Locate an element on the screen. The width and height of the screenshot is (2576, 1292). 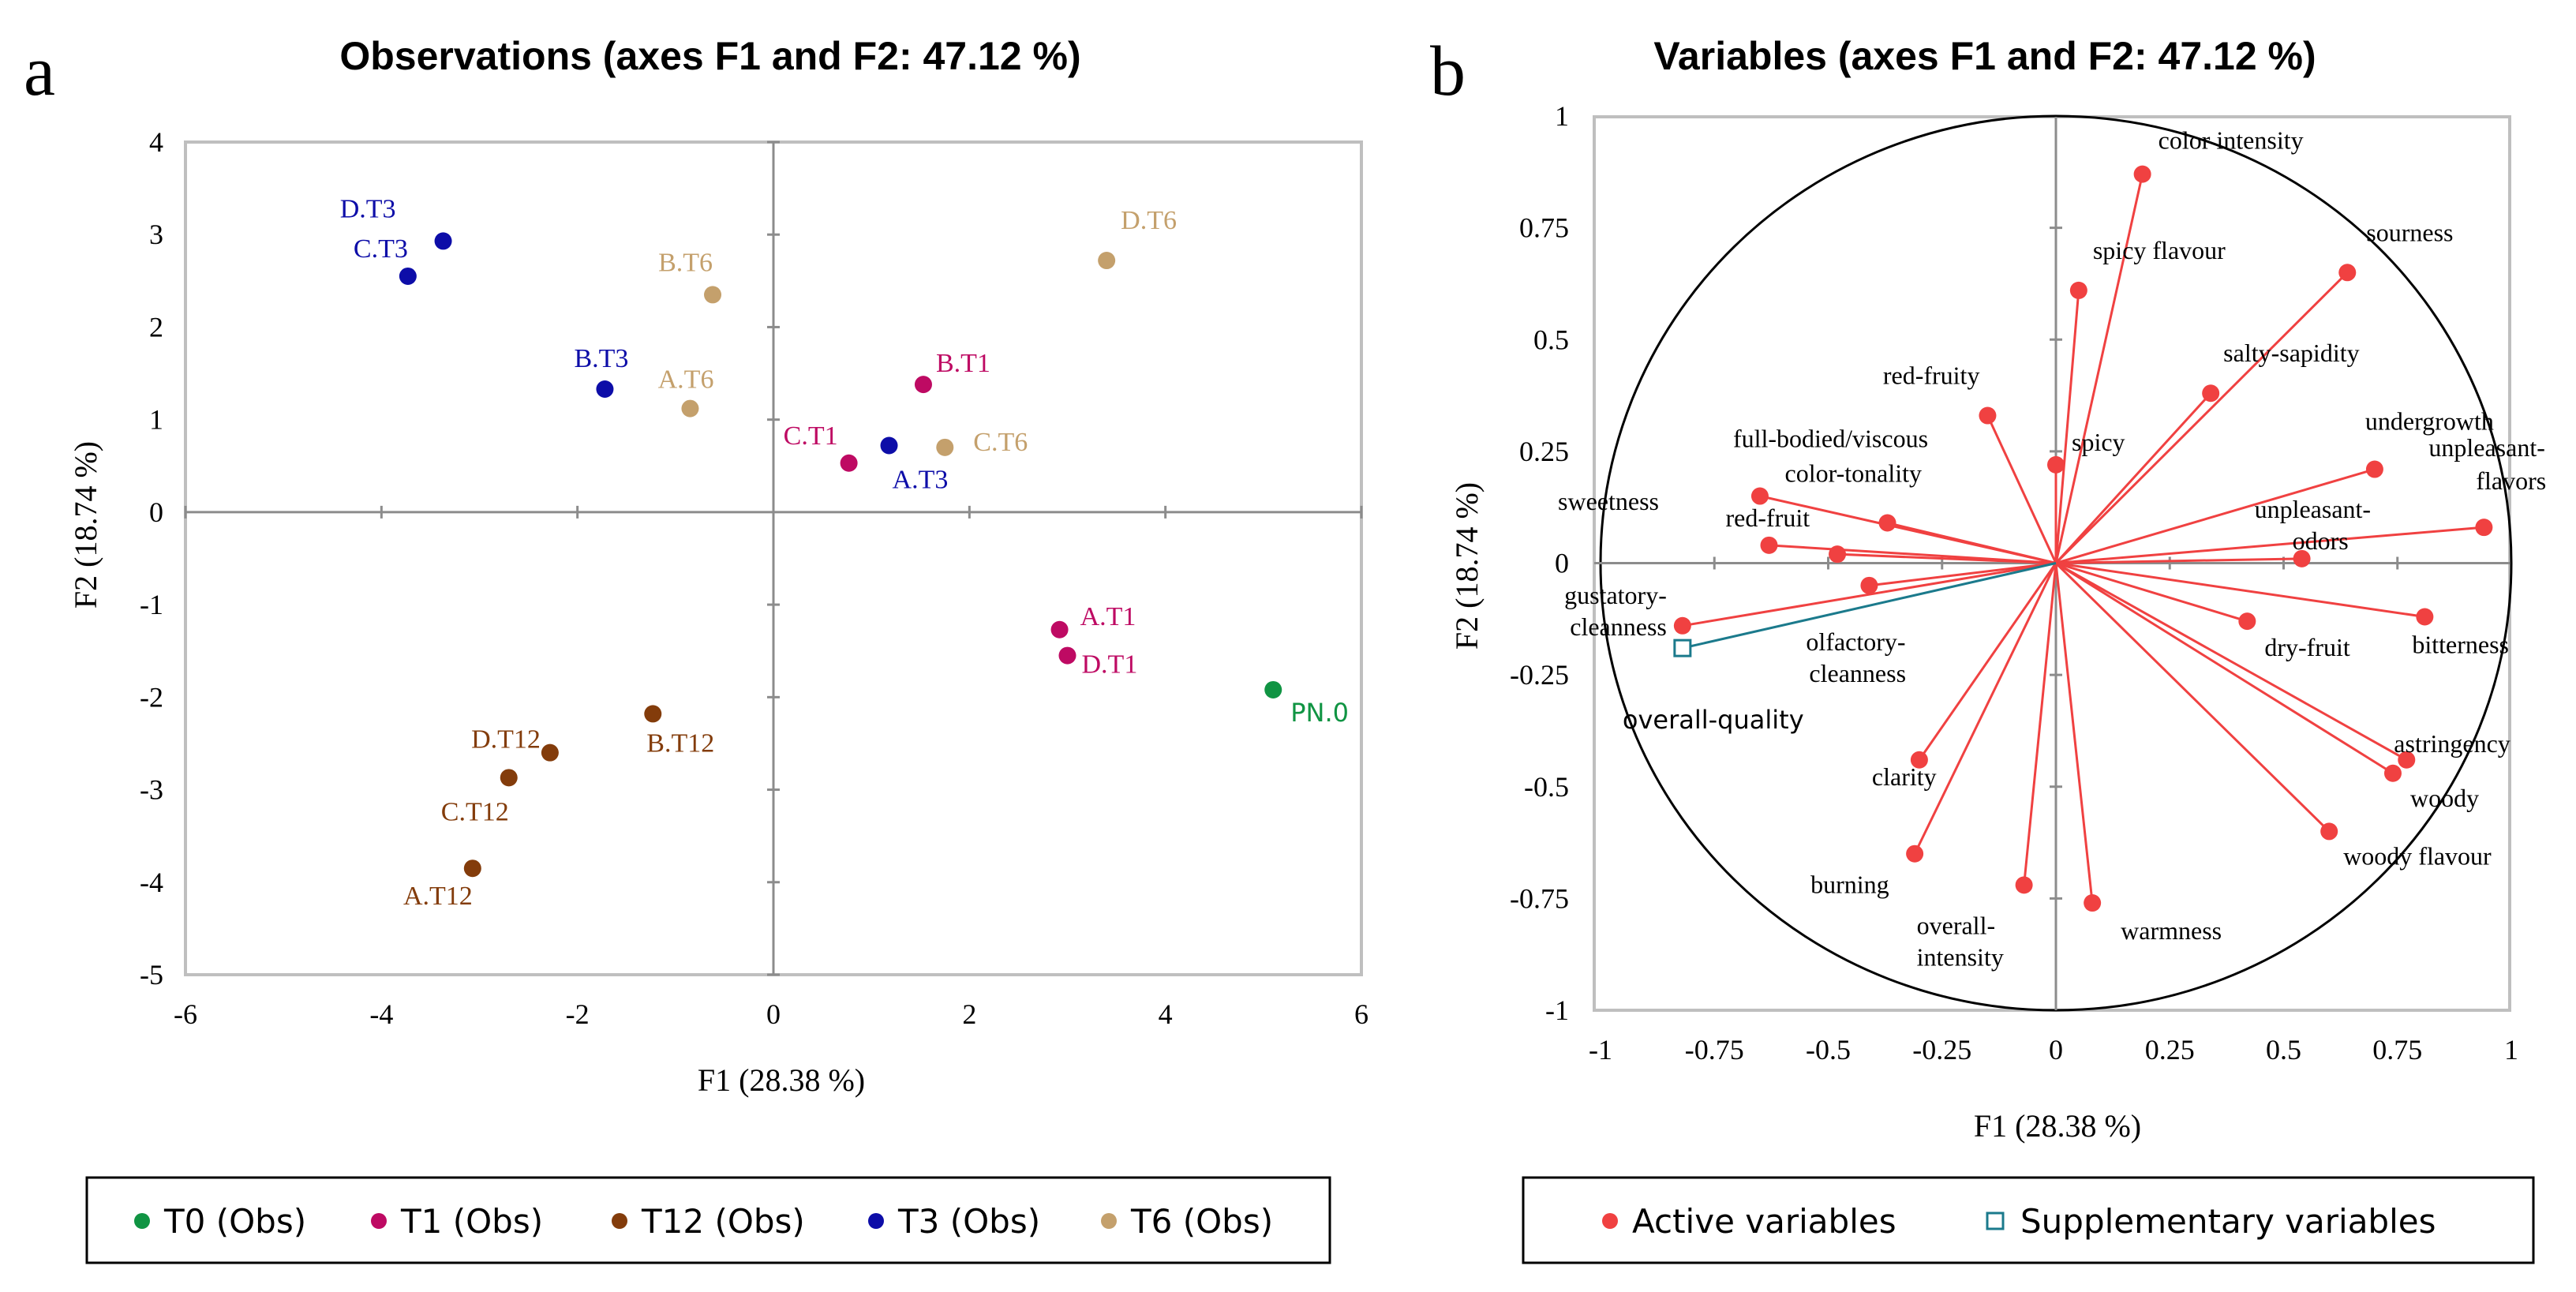
panel-a-legend-label: T0 (Obs) is located at coordinates (234, 1221).